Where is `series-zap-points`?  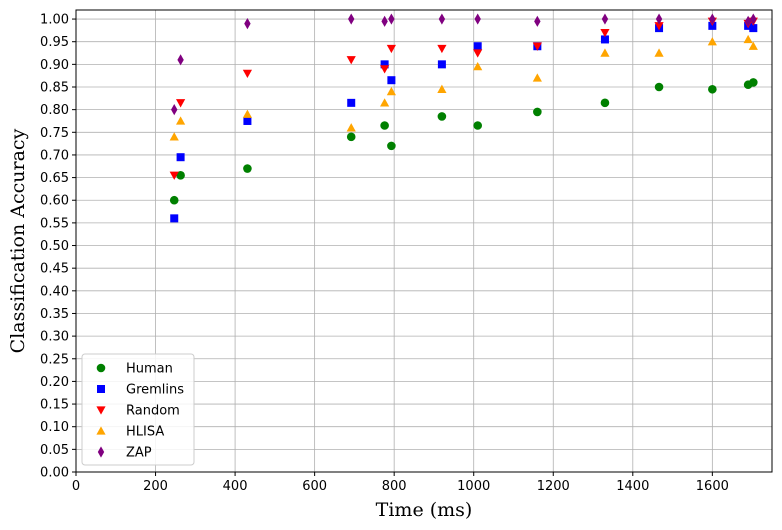 series-zap-points is located at coordinates (464, 64).